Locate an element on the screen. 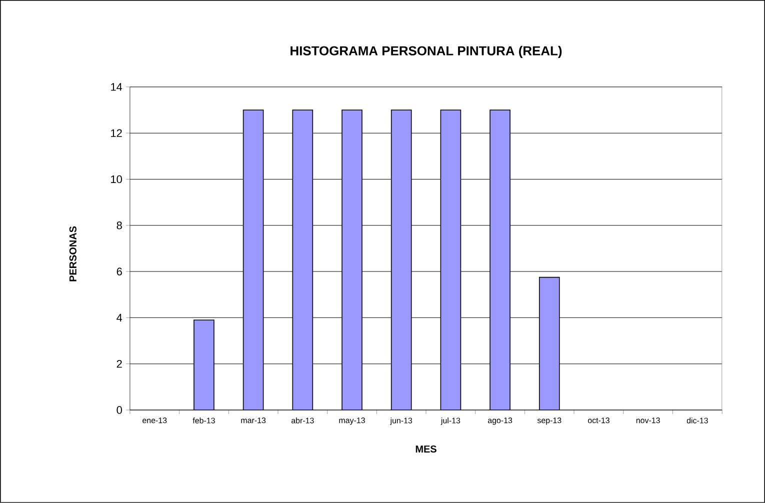 This screenshot has height=503, width=765. y-tick-label: 10 is located at coordinates (116, 179).